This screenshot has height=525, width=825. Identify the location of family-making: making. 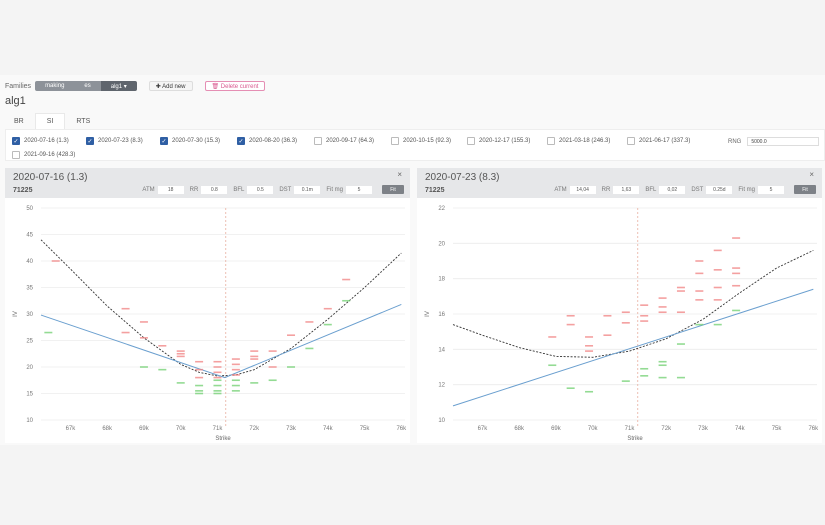
(55, 86).